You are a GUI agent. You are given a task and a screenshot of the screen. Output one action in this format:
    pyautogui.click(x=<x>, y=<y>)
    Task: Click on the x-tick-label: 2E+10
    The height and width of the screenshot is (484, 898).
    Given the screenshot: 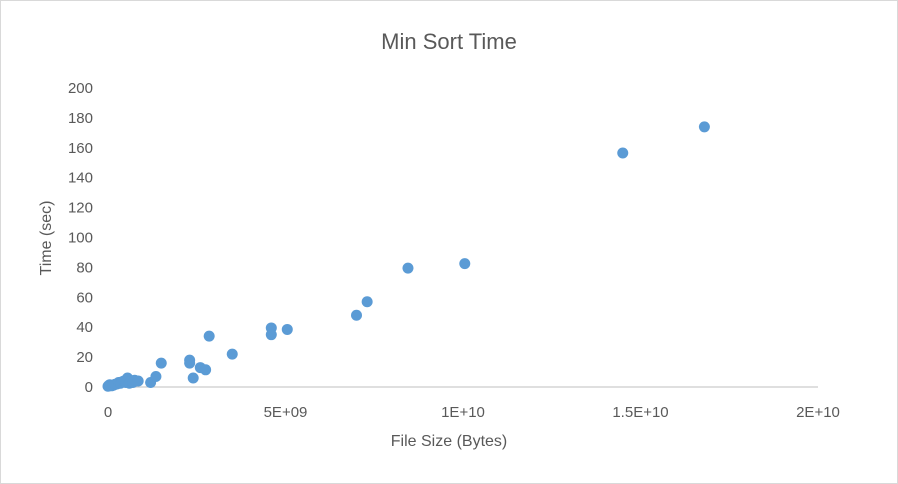 What is the action you would take?
    pyautogui.click(x=818, y=412)
    